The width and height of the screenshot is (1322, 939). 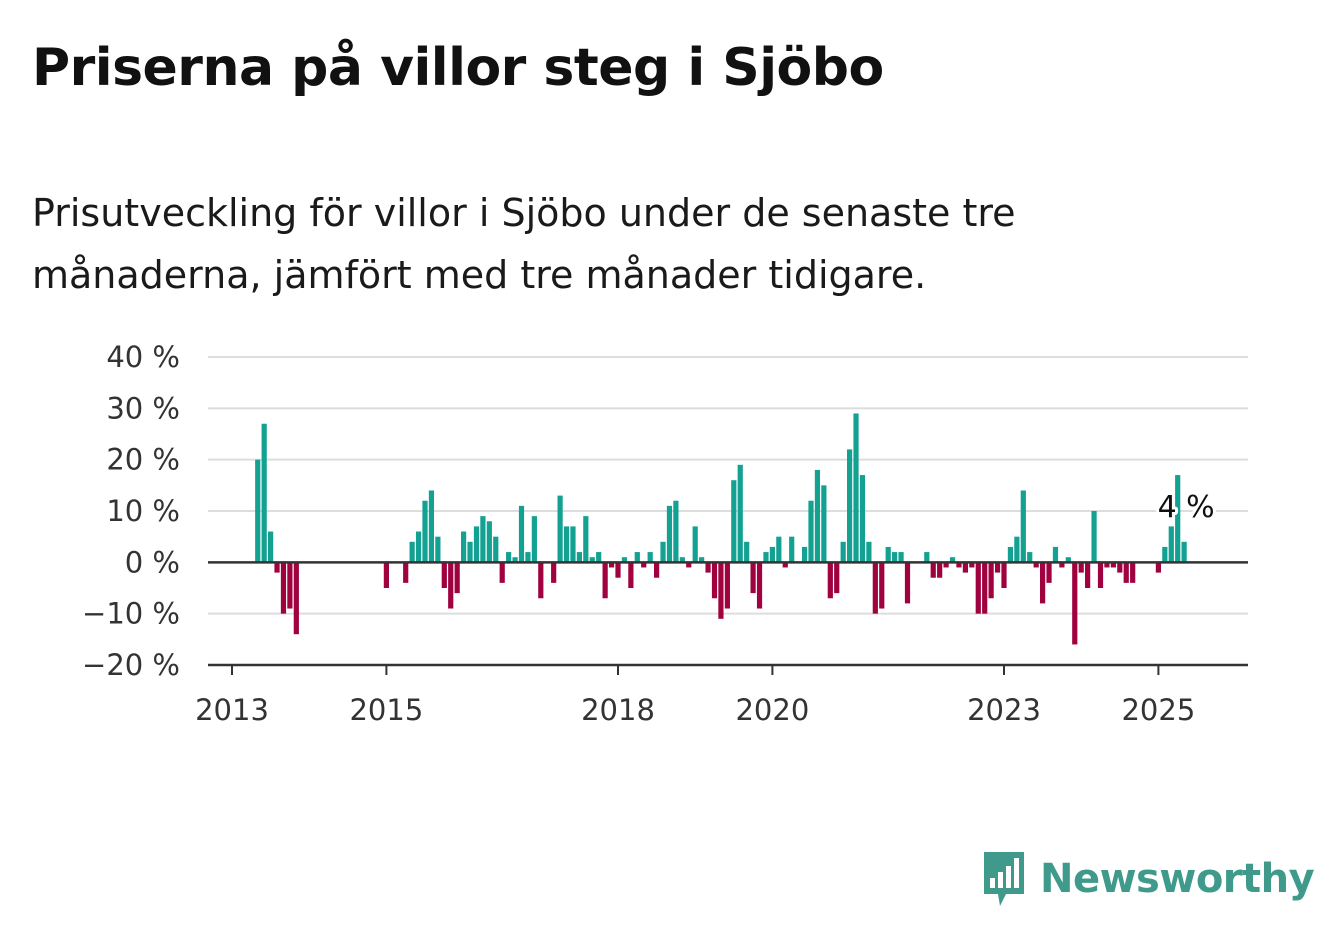 I want to click on y-tick-label: 0 %, so click(x=152, y=562).